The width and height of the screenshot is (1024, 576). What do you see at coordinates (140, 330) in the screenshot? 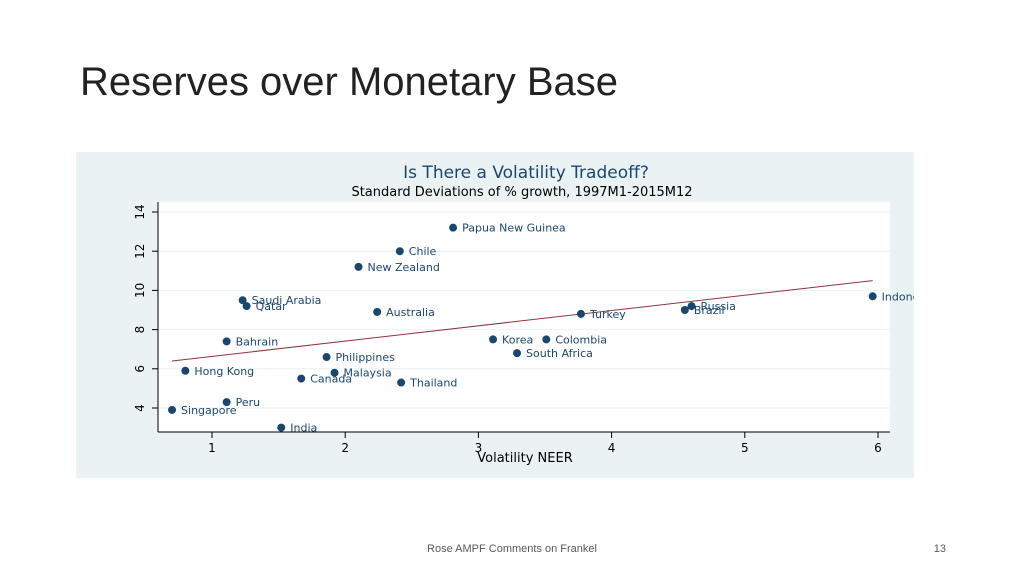
I see `y-tick-label: 8` at bounding box center [140, 330].